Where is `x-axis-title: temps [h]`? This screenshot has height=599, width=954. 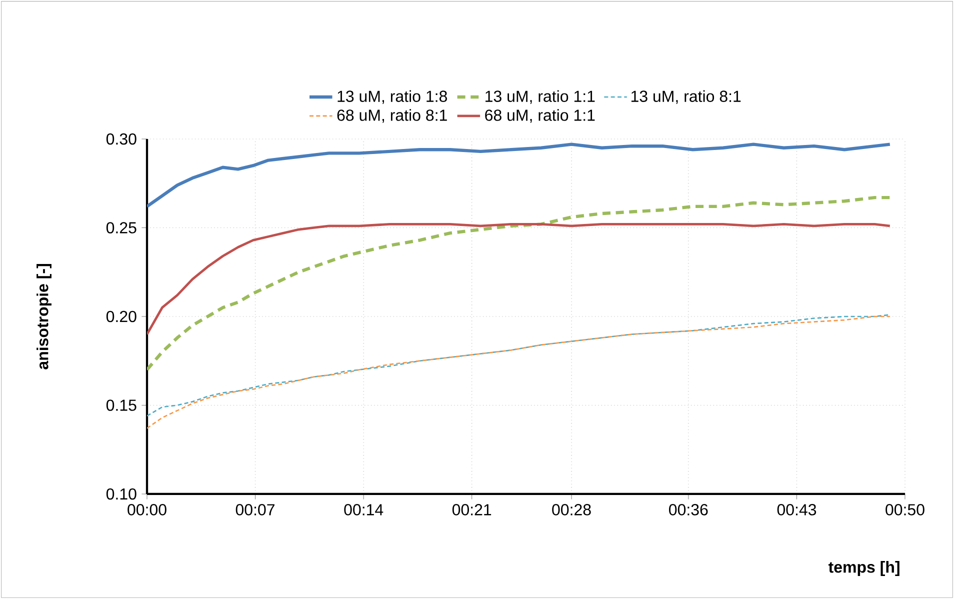 x-axis-title: temps [h] is located at coordinates (864, 568).